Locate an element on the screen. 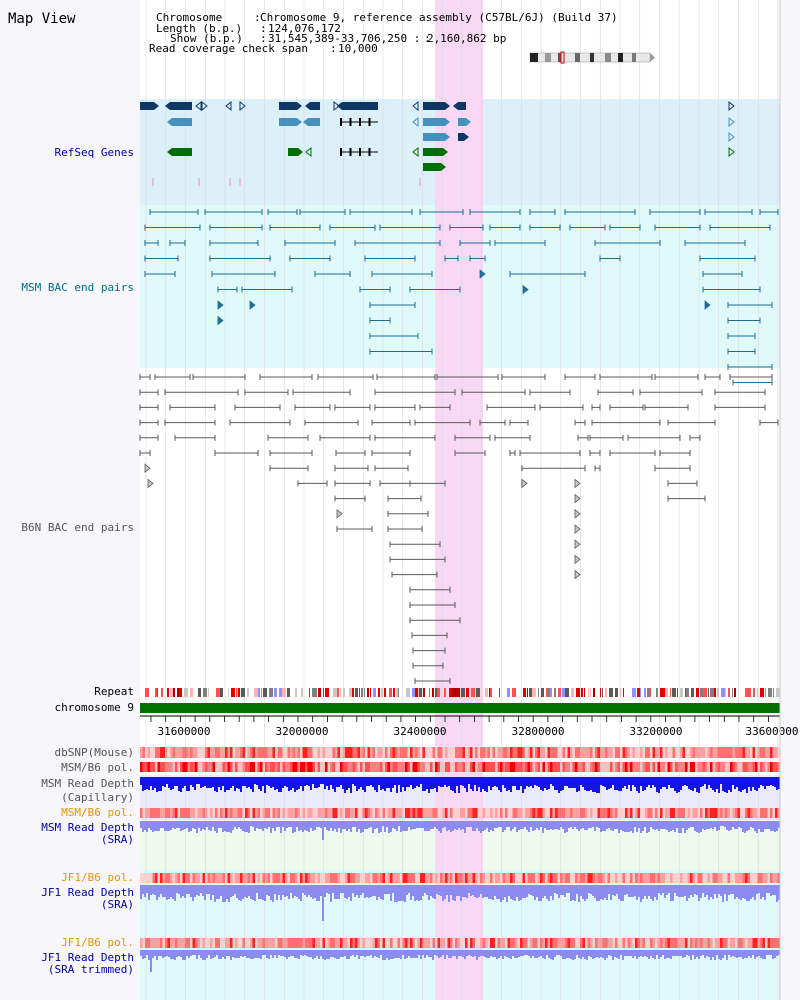 This screenshot has height=1000, width=800. msm-b6-pol-label-2: MSM/B6 pol. is located at coordinates (97, 812).